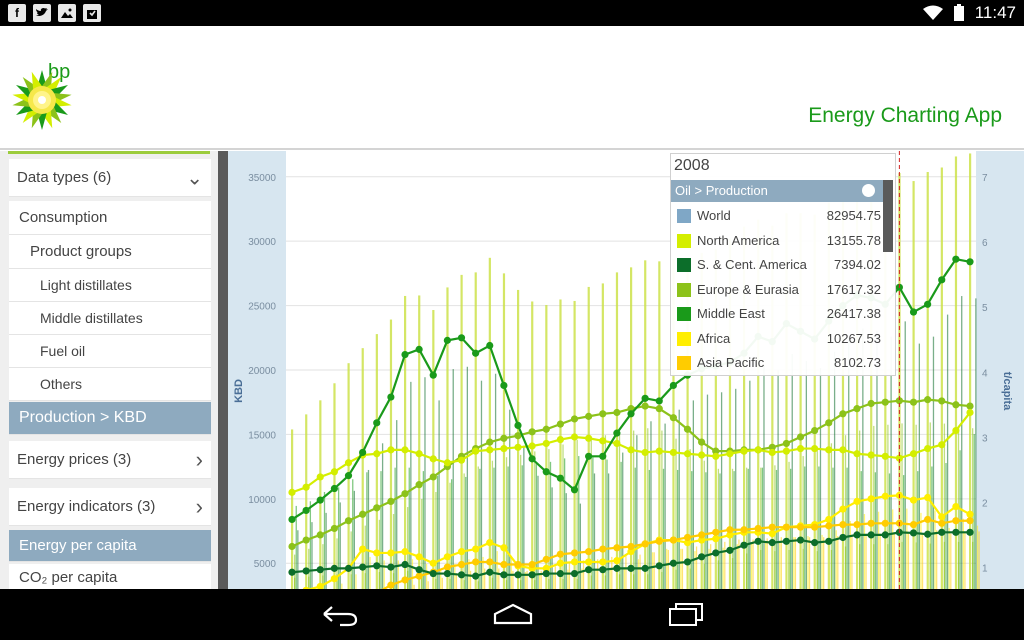  What do you see at coordinates (340, 614) in the screenshot?
I see `back-icon` at bounding box center [340, 614].